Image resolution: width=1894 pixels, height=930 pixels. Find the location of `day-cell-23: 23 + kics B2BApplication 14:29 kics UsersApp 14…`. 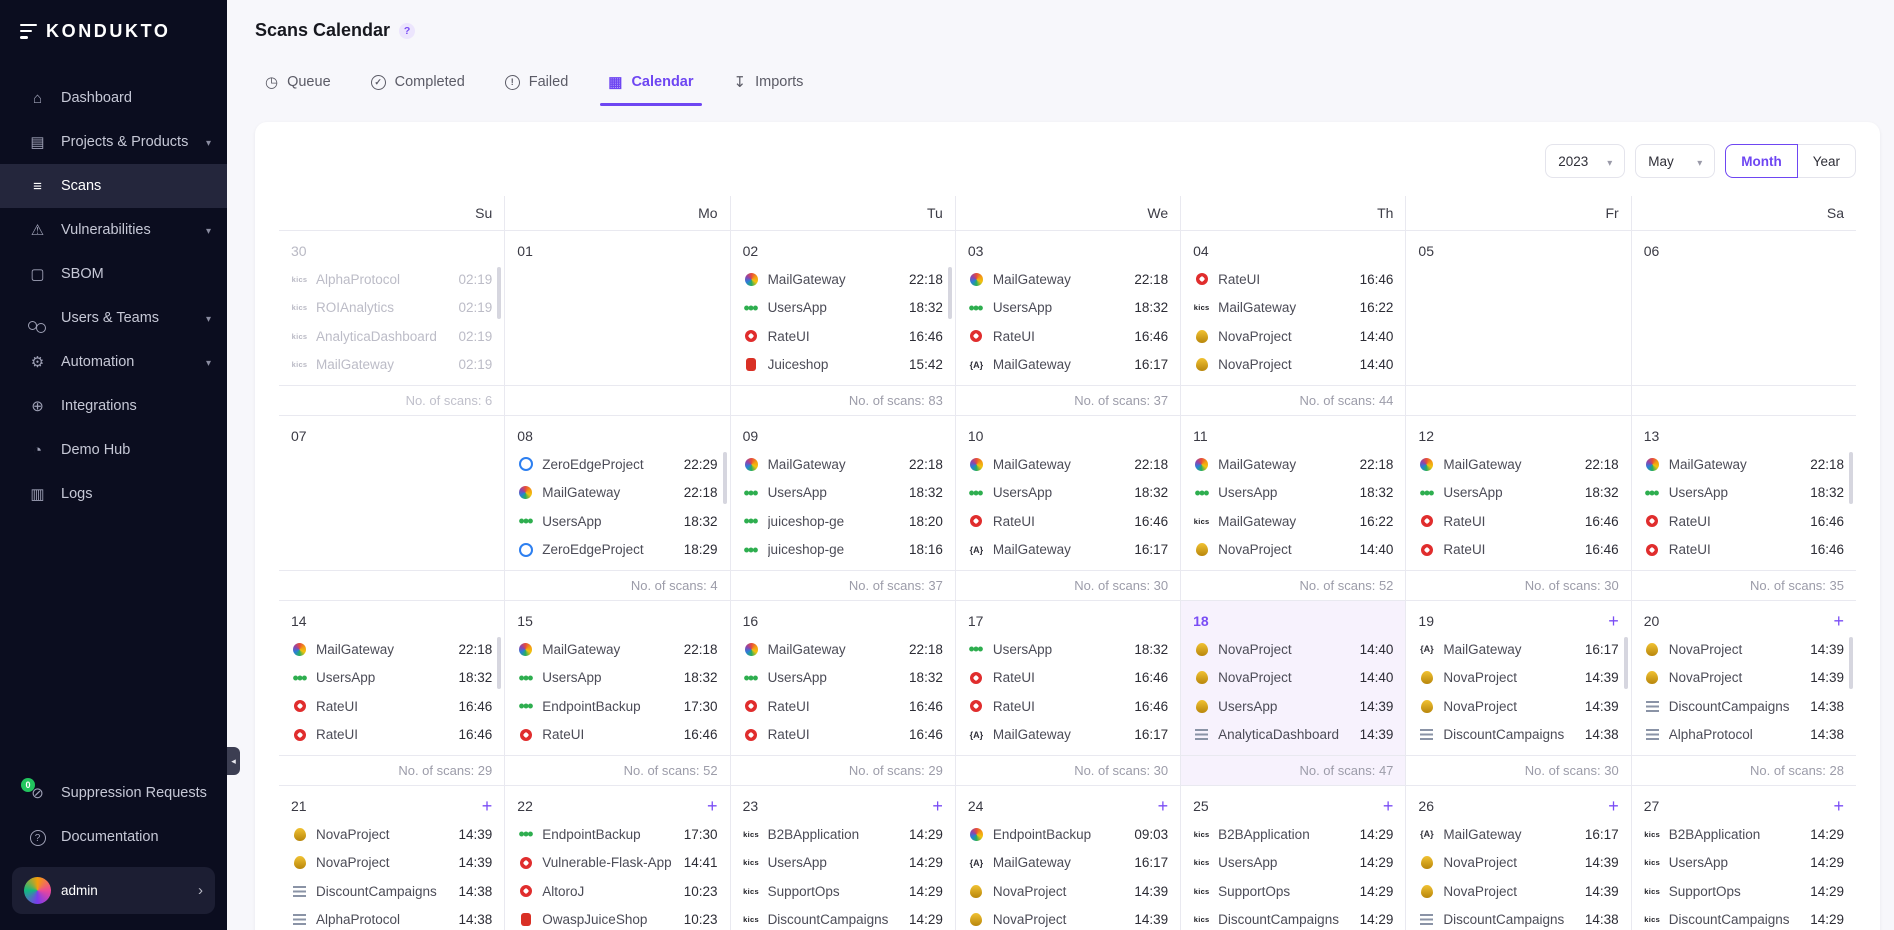

day-cell-23: 23 + kics B2BApplication 14:29 kics UsersApp 14… is located at coordinates (842, 858).